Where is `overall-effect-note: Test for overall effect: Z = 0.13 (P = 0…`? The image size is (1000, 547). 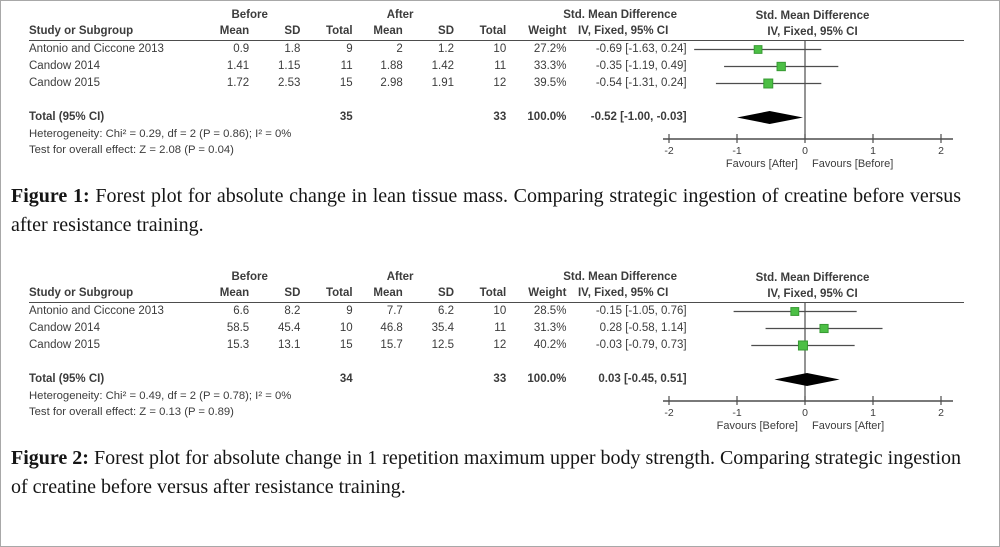
overall-effect-note: Test for overall effect: Z = 0.13 (P = 0… is located at coordinates (131, 412).